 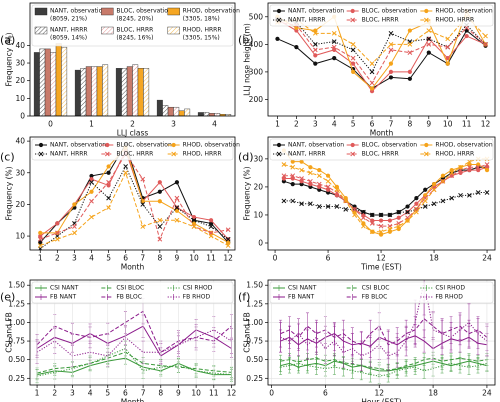 I want to click on x-tick-label: 7, so click(x=391, y=124).